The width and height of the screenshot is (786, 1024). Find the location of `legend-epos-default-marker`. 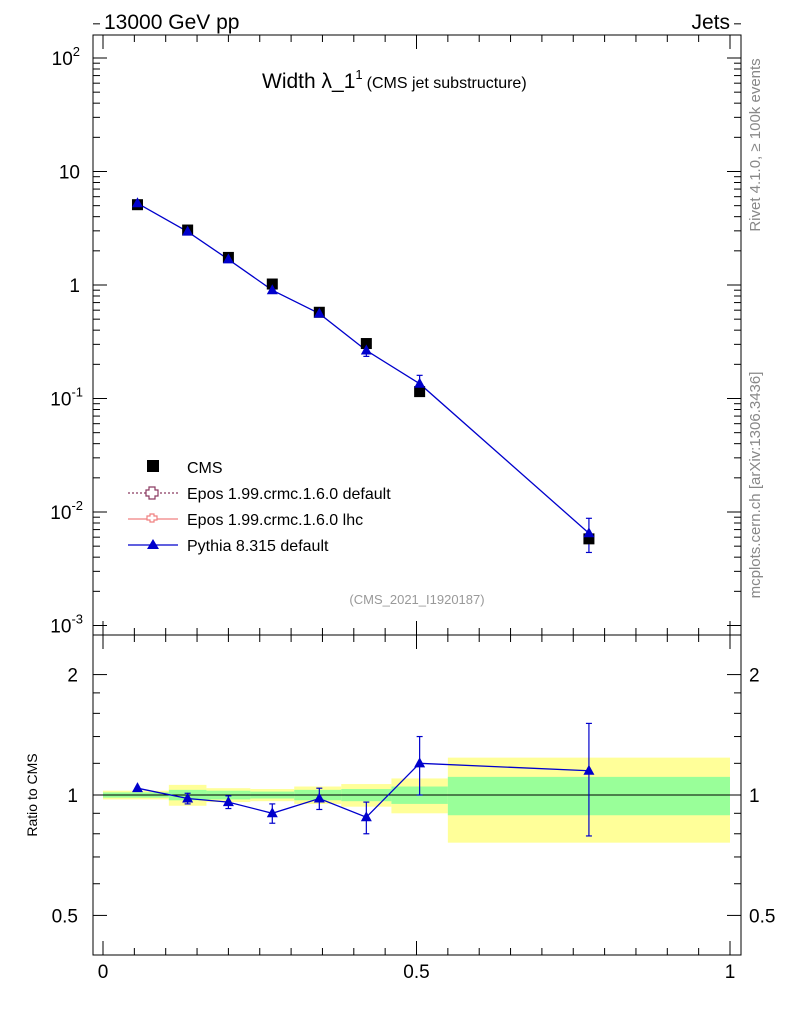

legend-epos-default-marker is located at coordinates (152, 493).